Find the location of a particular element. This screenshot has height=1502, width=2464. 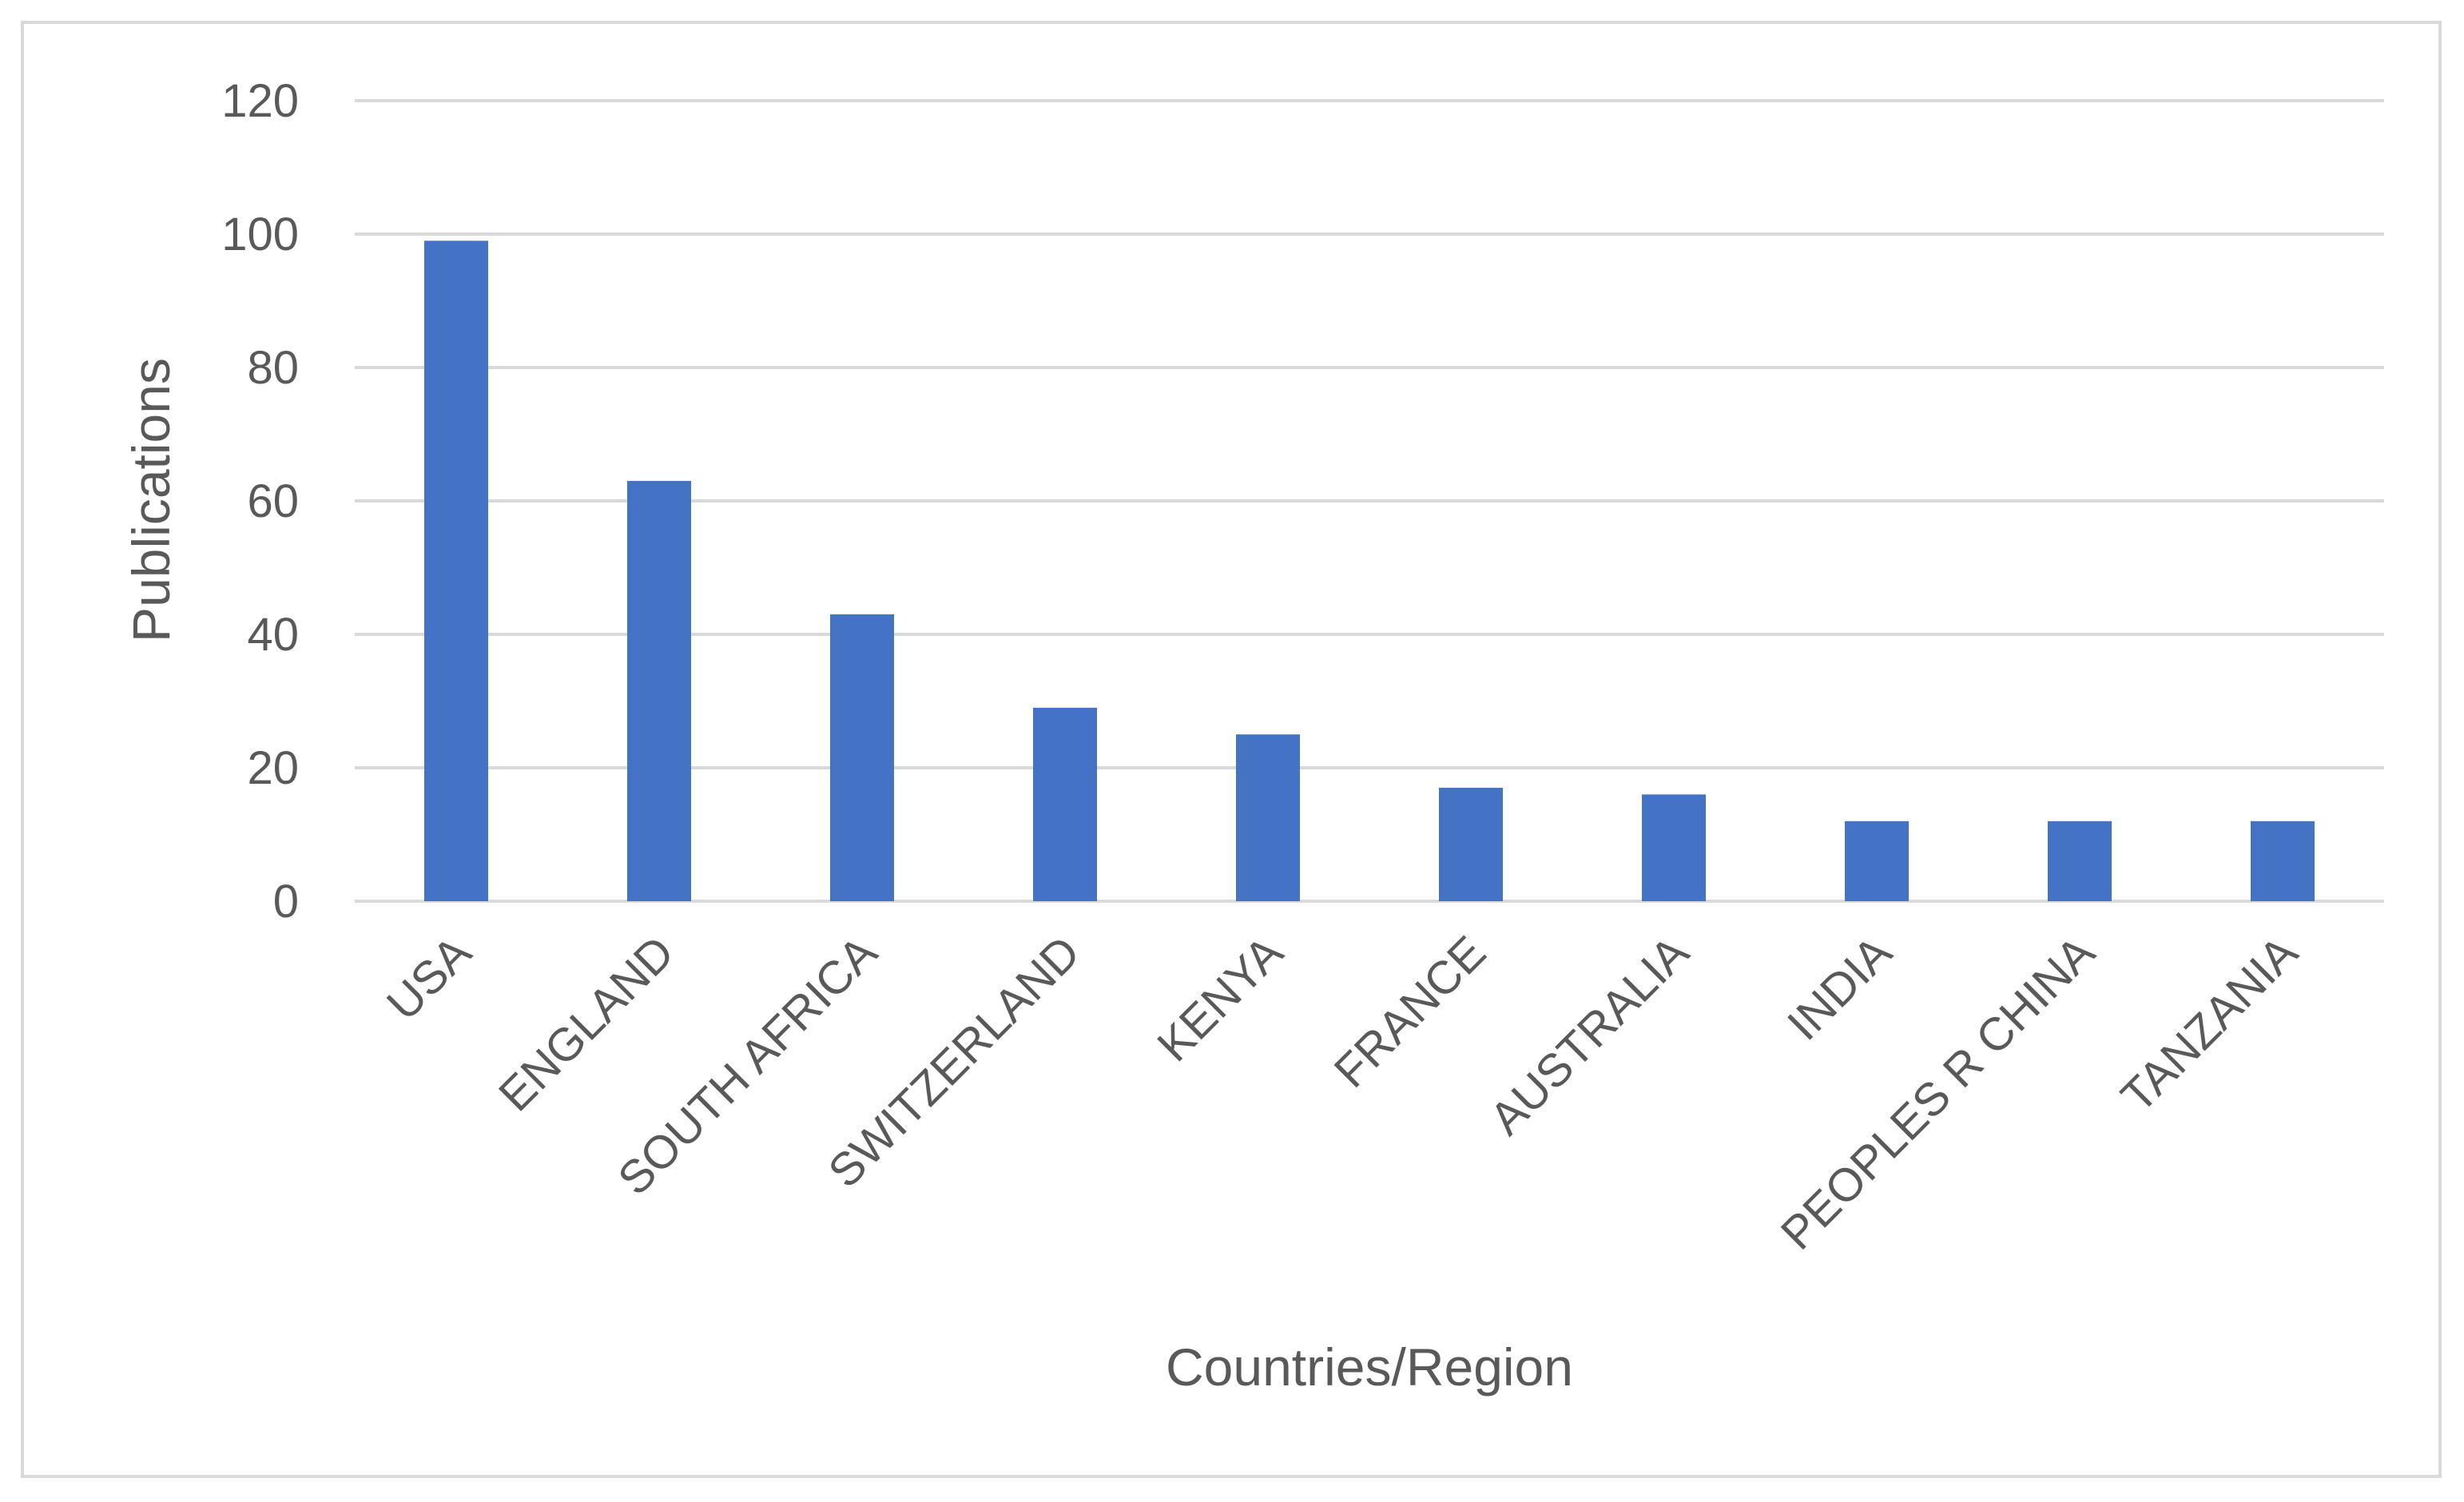

x-tick-label: ENGLAND is located at coordinates (587, 1023).